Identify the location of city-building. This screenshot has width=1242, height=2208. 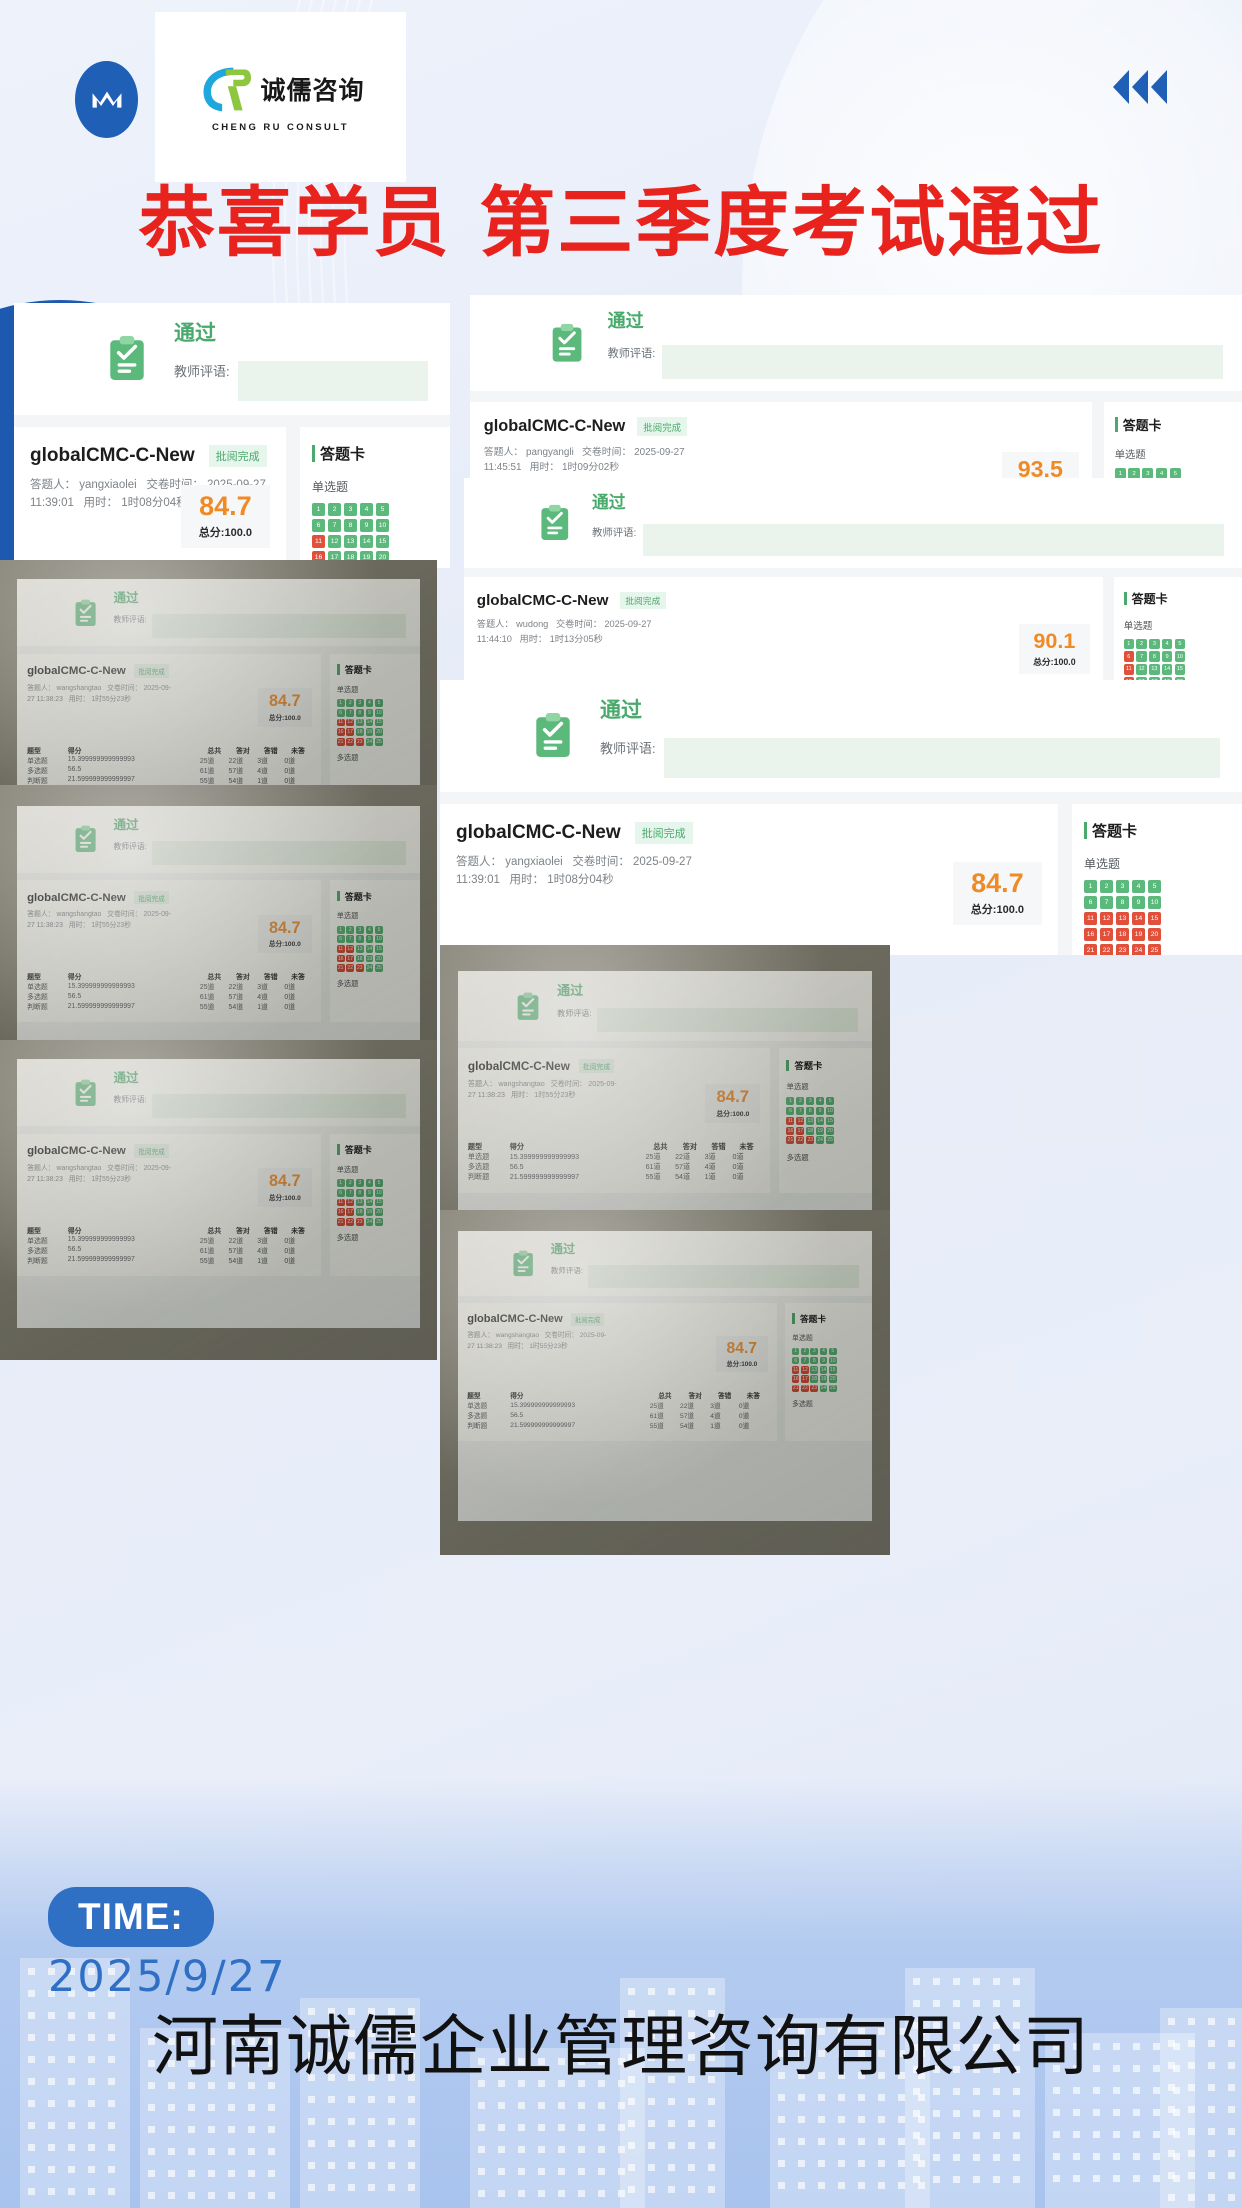
(970, 2088).